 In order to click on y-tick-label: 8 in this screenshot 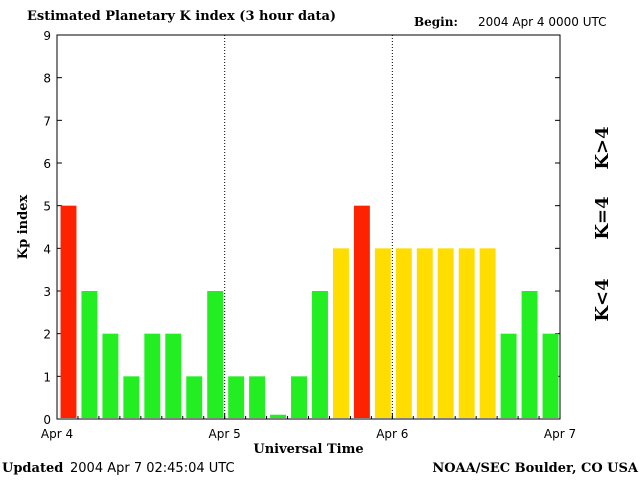, I will do `click(47, 79)`.